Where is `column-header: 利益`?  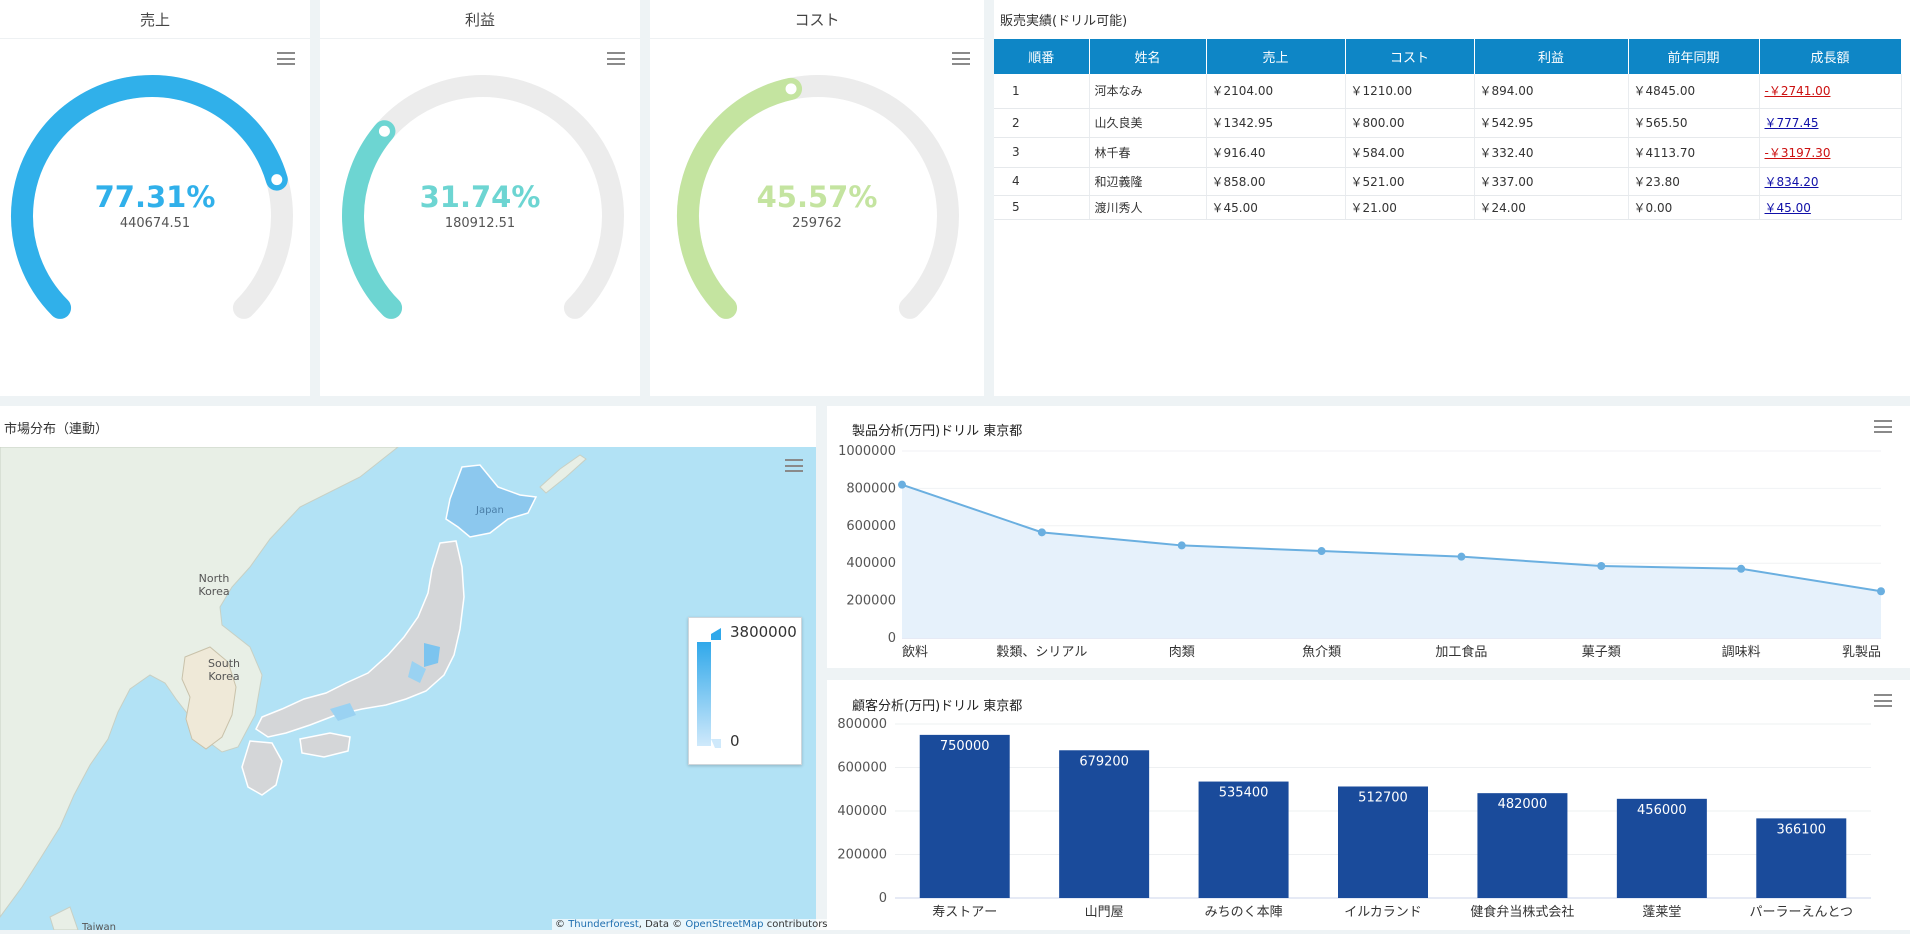
column-header: 利益 is located at coordinates (1551, 56).